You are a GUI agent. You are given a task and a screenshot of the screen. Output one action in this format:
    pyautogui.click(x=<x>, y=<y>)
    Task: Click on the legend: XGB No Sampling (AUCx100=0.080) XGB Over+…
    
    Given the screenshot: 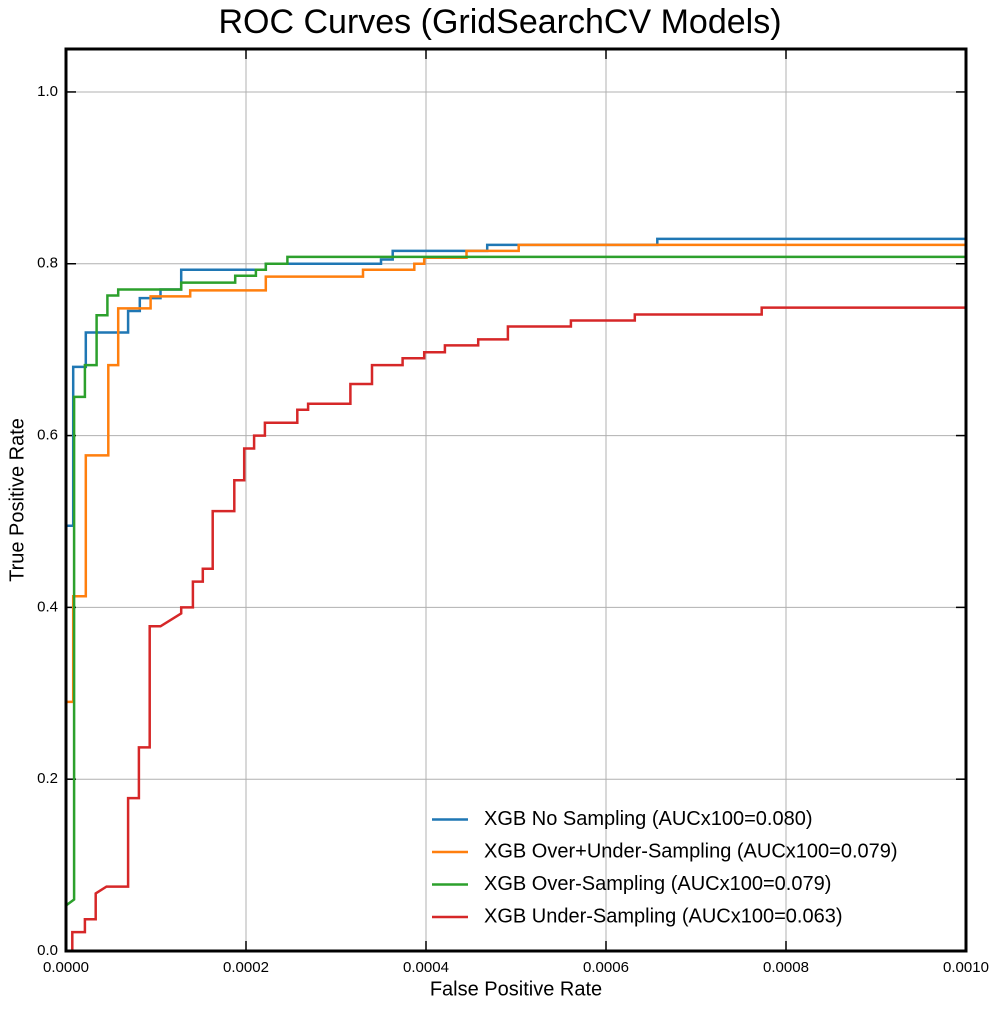 What is the action you would take?
    pyautogui.click(x=665, y=867)
    